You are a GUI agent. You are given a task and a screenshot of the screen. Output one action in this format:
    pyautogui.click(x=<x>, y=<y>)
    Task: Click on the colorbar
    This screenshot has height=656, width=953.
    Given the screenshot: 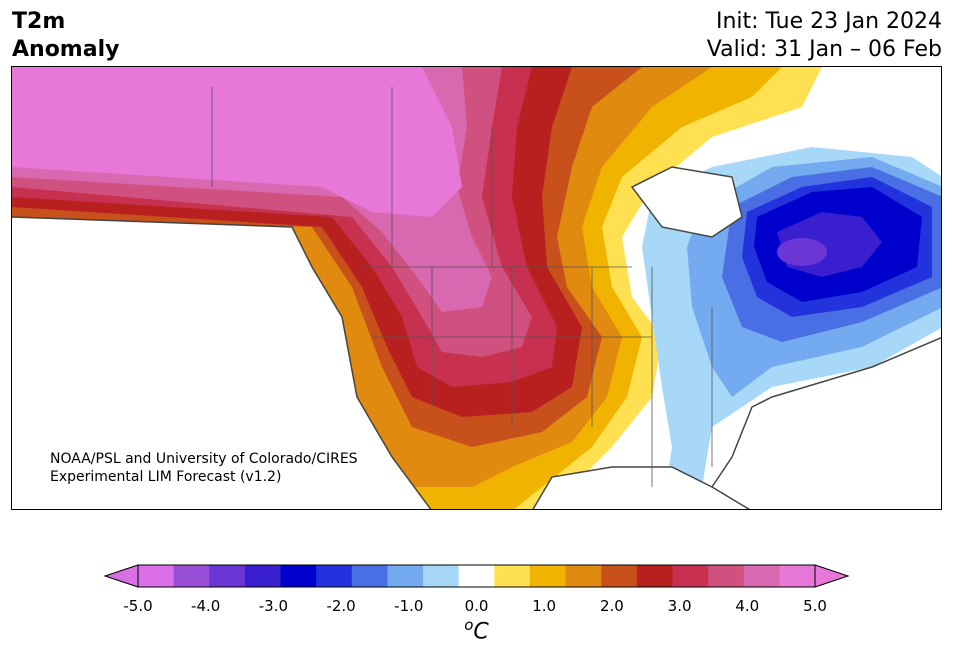 What is the action you would take?
    pyautogui.click(x=476, y=576)
    